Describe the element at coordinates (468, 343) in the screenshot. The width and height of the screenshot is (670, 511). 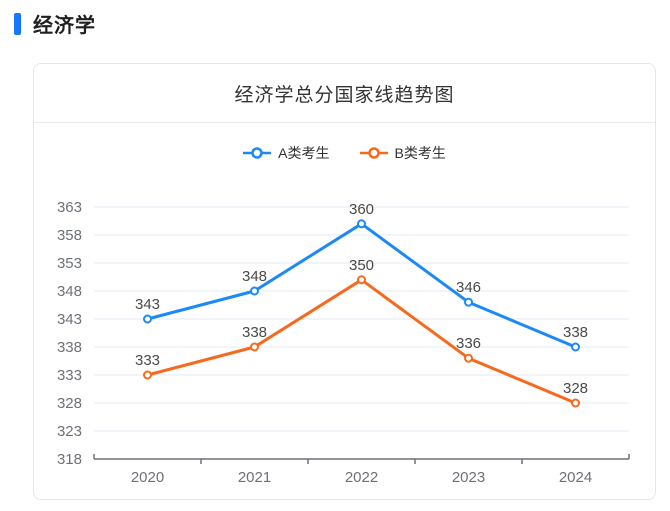
I see `data-label: 336` at that location.